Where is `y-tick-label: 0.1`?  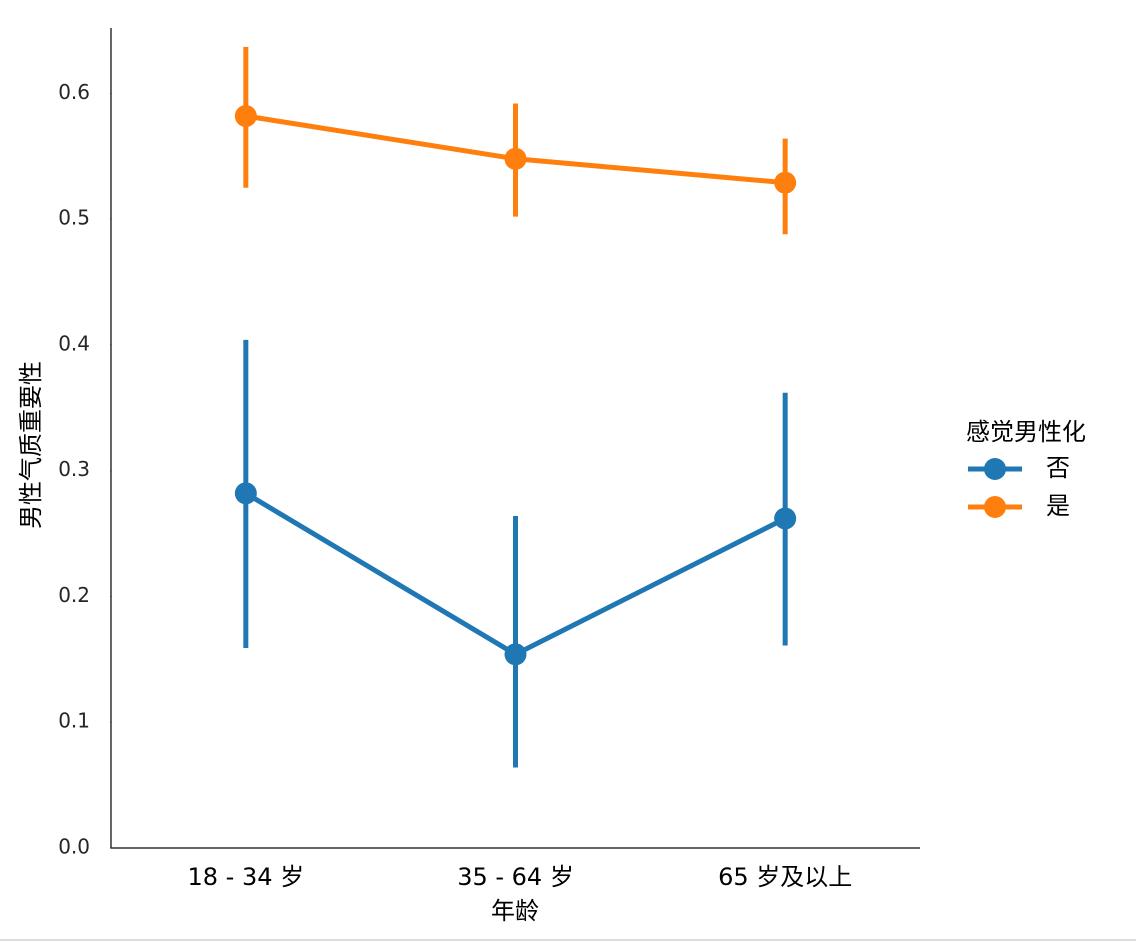
y-tick-label: 0.1 is located at coordinates (74, 721).